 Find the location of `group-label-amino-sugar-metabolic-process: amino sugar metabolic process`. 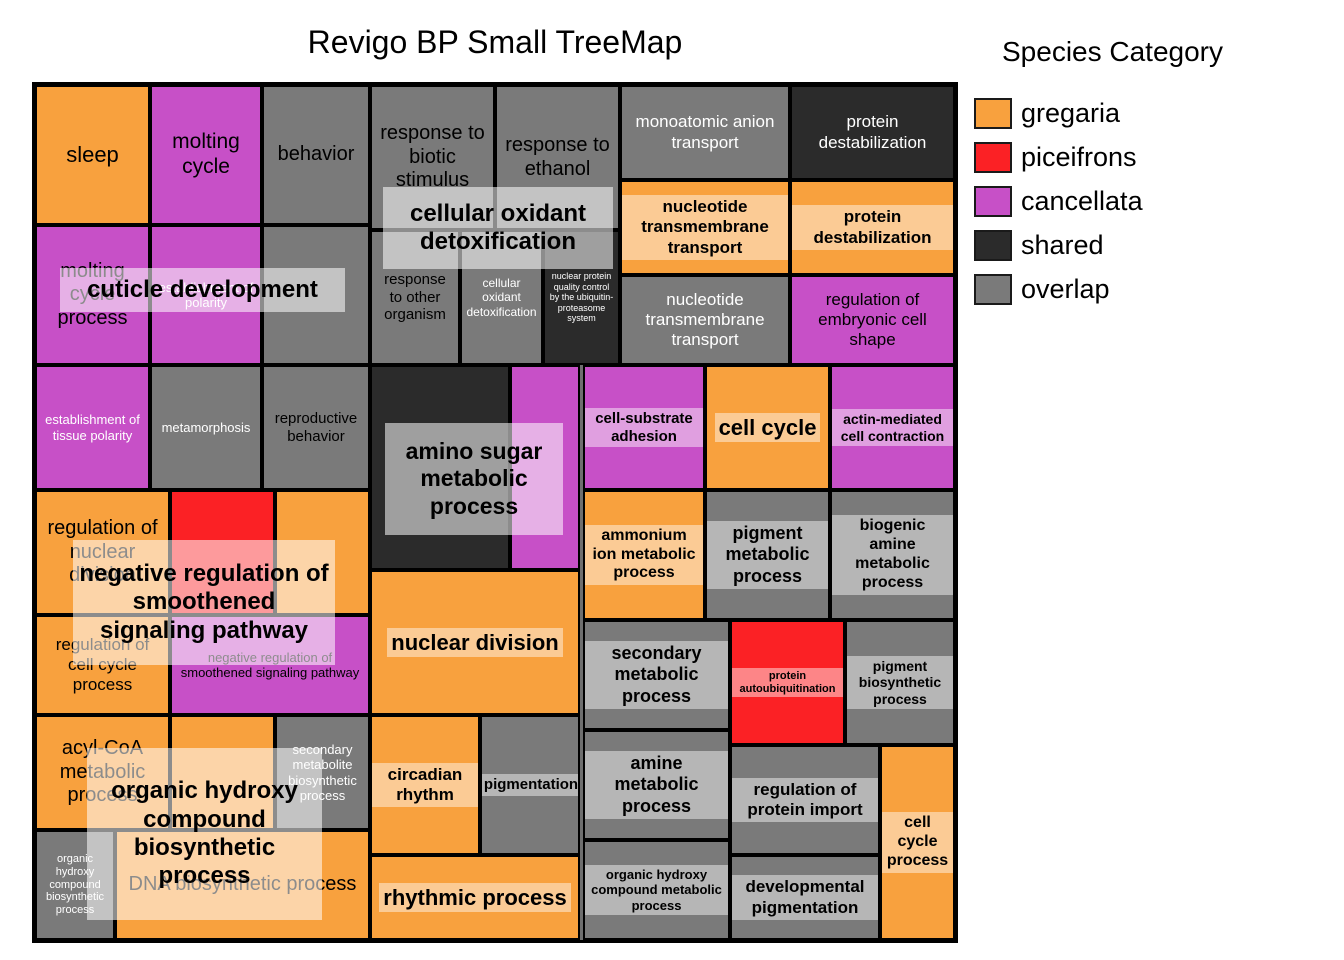

group-label-amino-sugar-metabolic-process: amino sugar metabolic process is located at coordinates (474, 479).